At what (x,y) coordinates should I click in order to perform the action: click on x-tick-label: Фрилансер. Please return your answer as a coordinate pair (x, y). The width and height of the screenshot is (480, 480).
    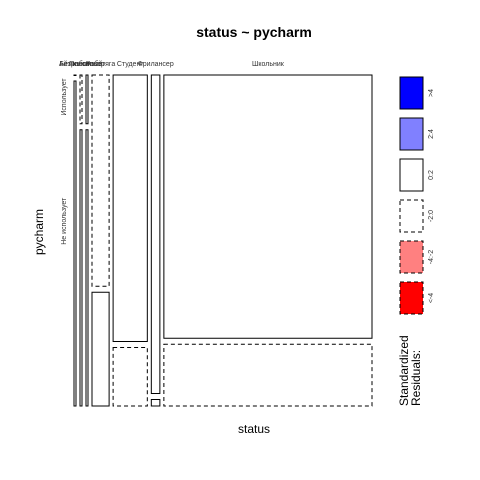
    Looking at the image, I should click on (155, 64).